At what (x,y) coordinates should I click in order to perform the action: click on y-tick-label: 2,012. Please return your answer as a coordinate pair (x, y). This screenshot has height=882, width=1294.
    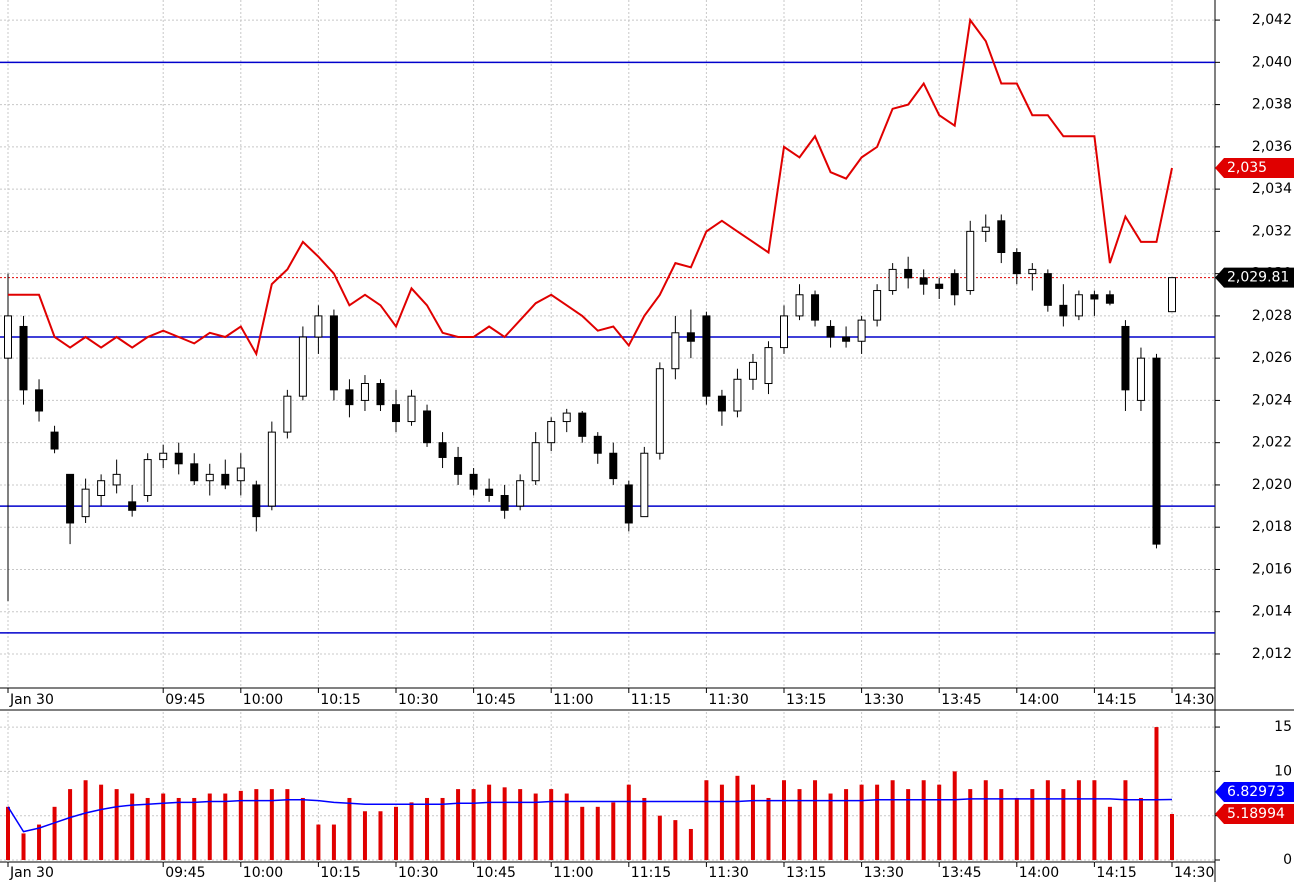
    Looking at the image, I should click on (1272, 654).